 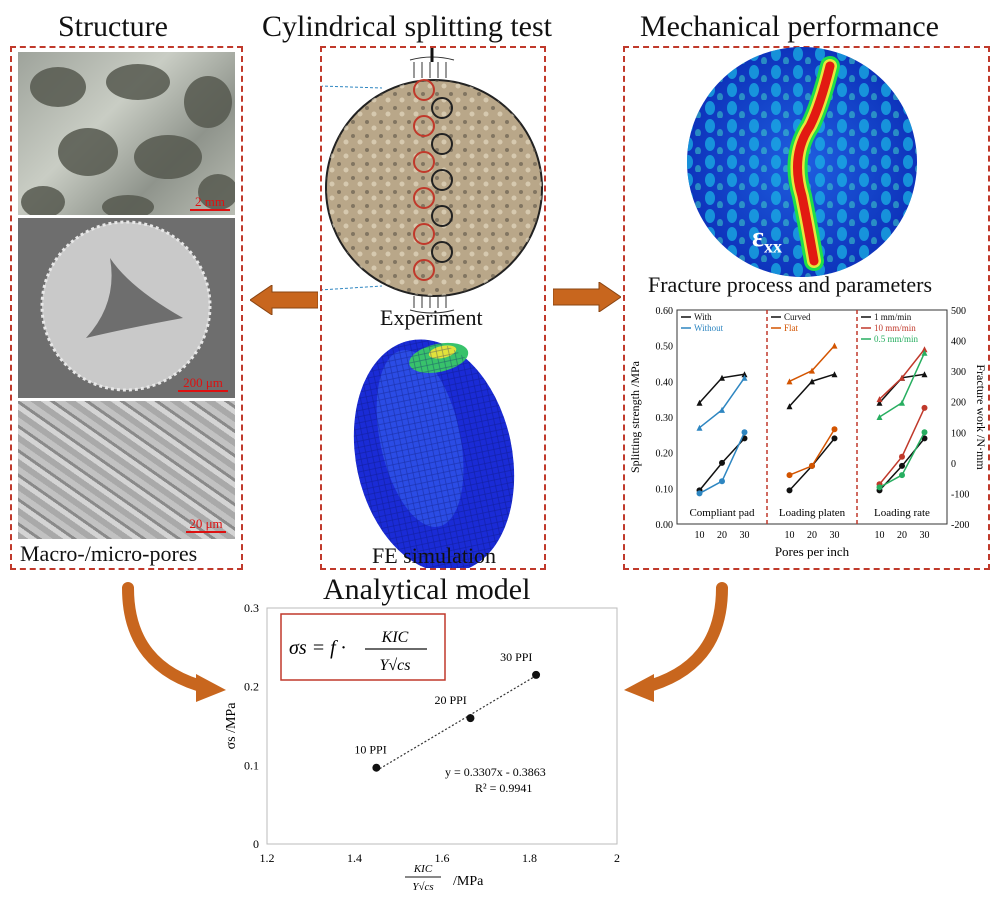 What do you see at coordinates (256, 844) in the screenshot?
I see `y-tick-label: 0` at bounding box center [256, 844].